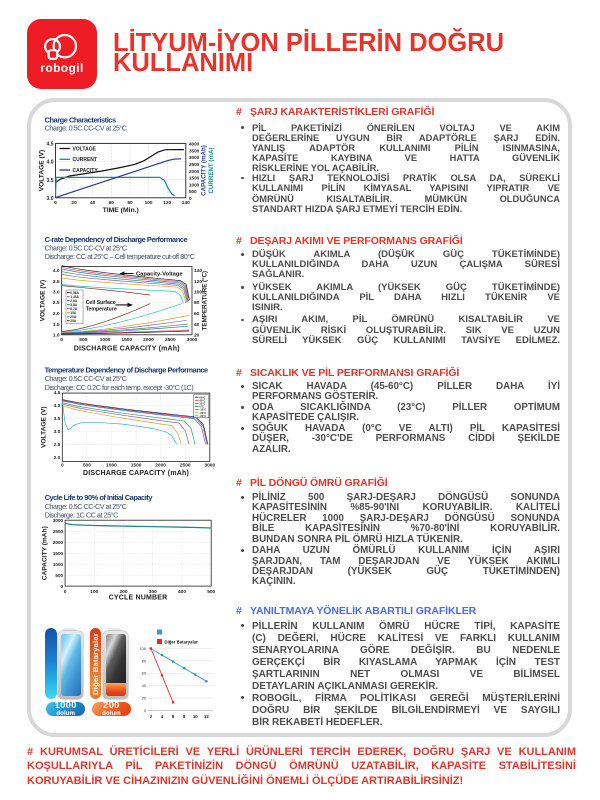  Describe the element at coordinates (202, 400) in the screenshot. I see `svg-text: 45°C` at that location.